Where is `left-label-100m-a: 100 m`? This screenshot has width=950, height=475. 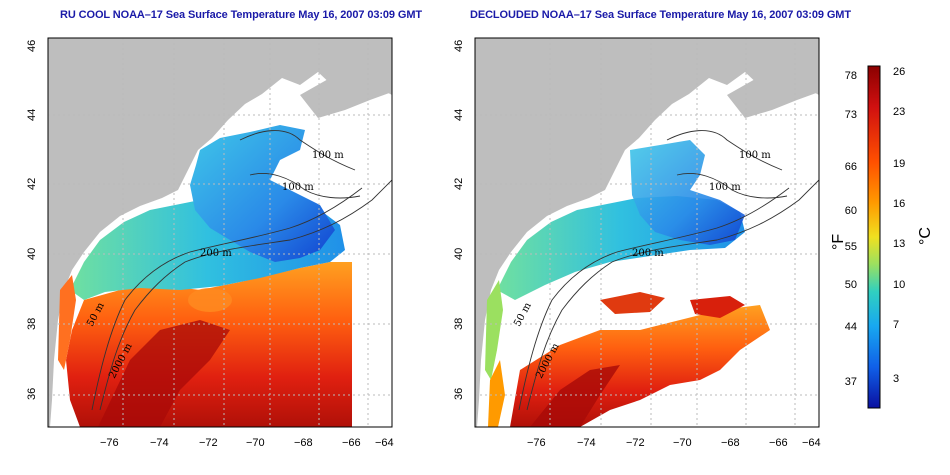 left-label-100m-a: 100 m is located at coordinates (328, 155).